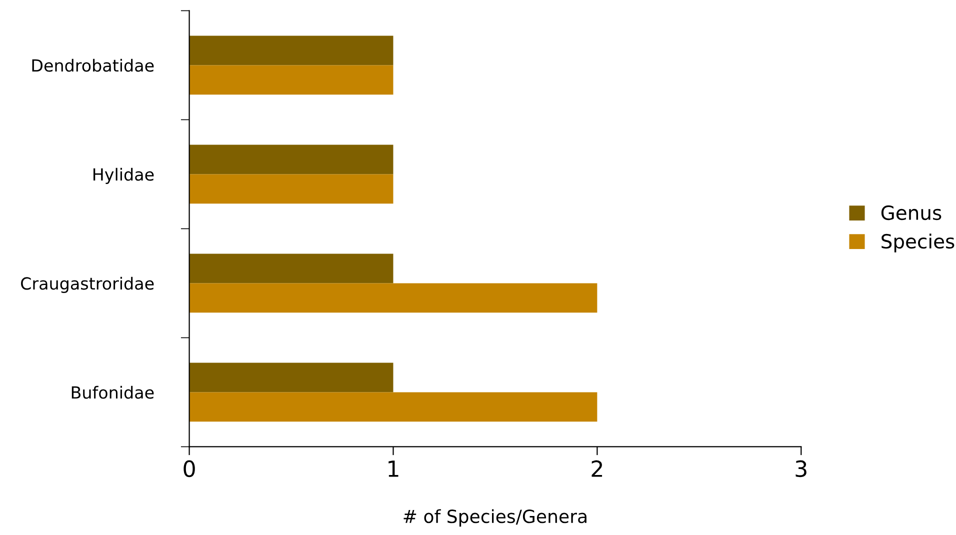 This screenshot has height=535, width=956. I want to click on x-tick-label: 3, so click(801, 469).